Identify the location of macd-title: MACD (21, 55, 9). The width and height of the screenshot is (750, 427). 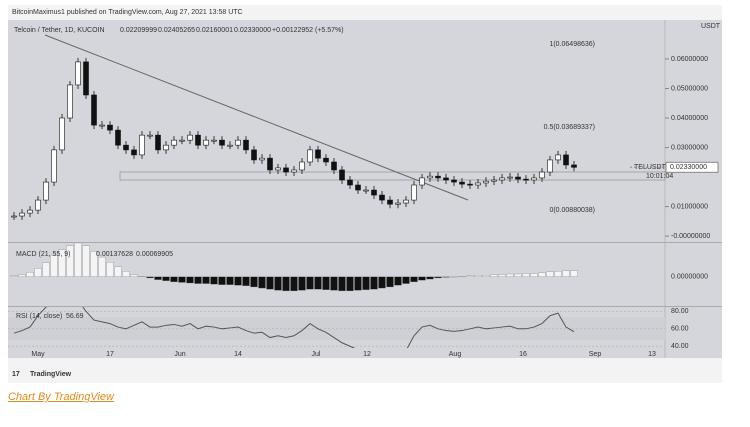
(43, 254).